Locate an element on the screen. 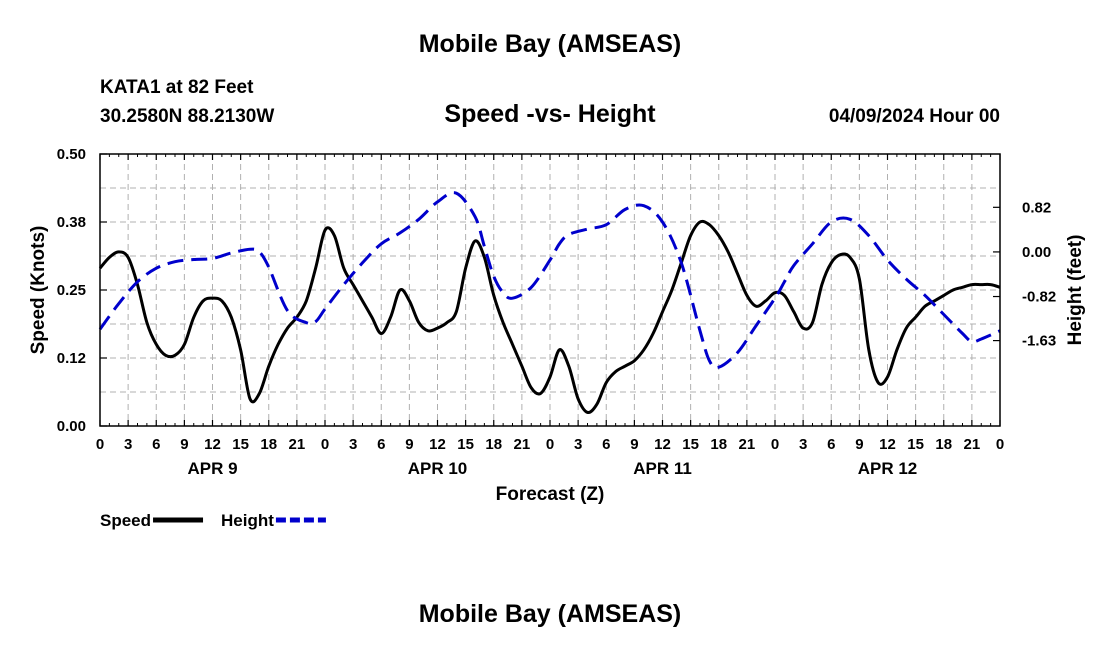 This screenshot has width=1100, height=650. legend-label-speed: Speed is located at coordinates (125, 520).